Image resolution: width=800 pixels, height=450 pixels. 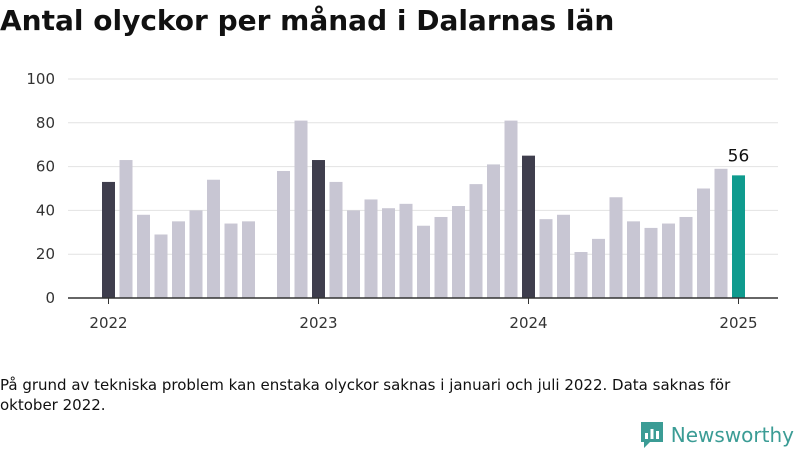 I want to click on data-label-latest: 56, so click(x=739, y=156).